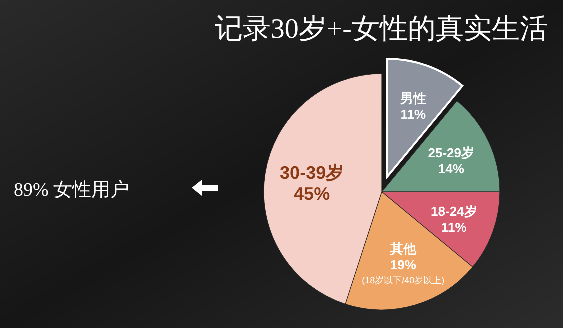  Describe the element at coordinates (412, 98) in the screenshot. I see `slice-label: 男性` at that location.